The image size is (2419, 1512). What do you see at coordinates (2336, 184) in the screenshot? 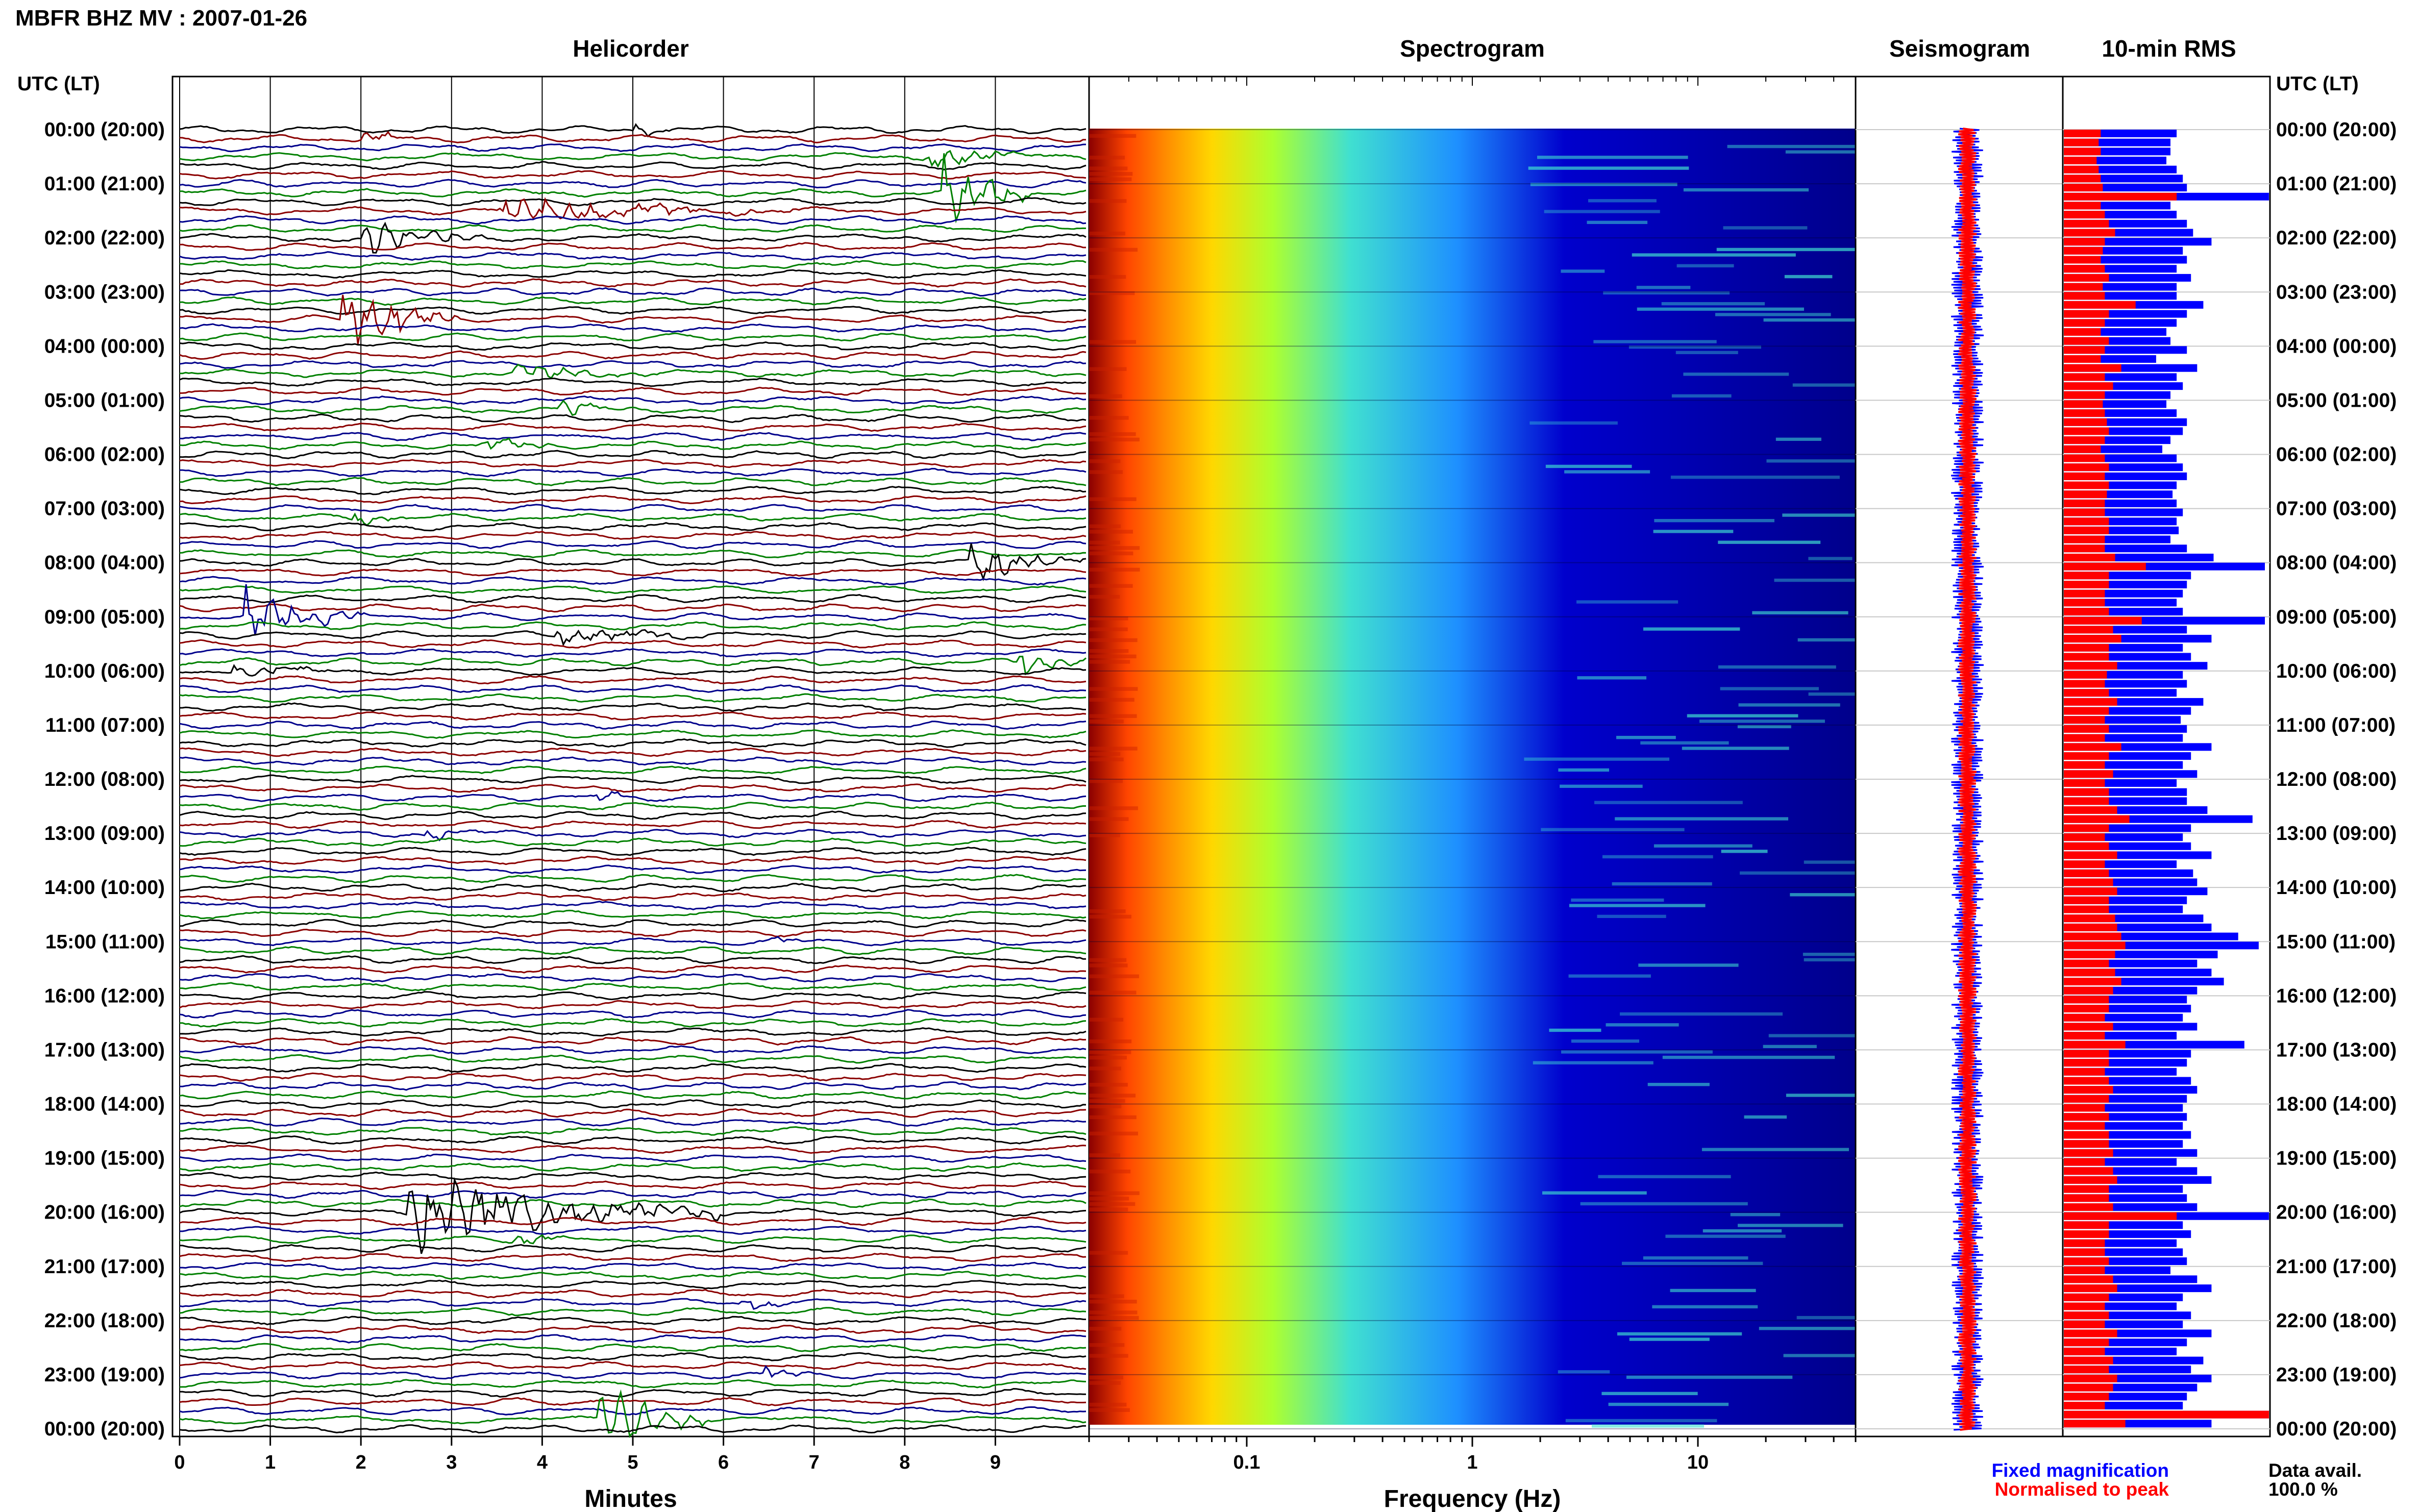
I see `hour-label-right: 01:00 (21:00)` at bounding box center [2336, 184].